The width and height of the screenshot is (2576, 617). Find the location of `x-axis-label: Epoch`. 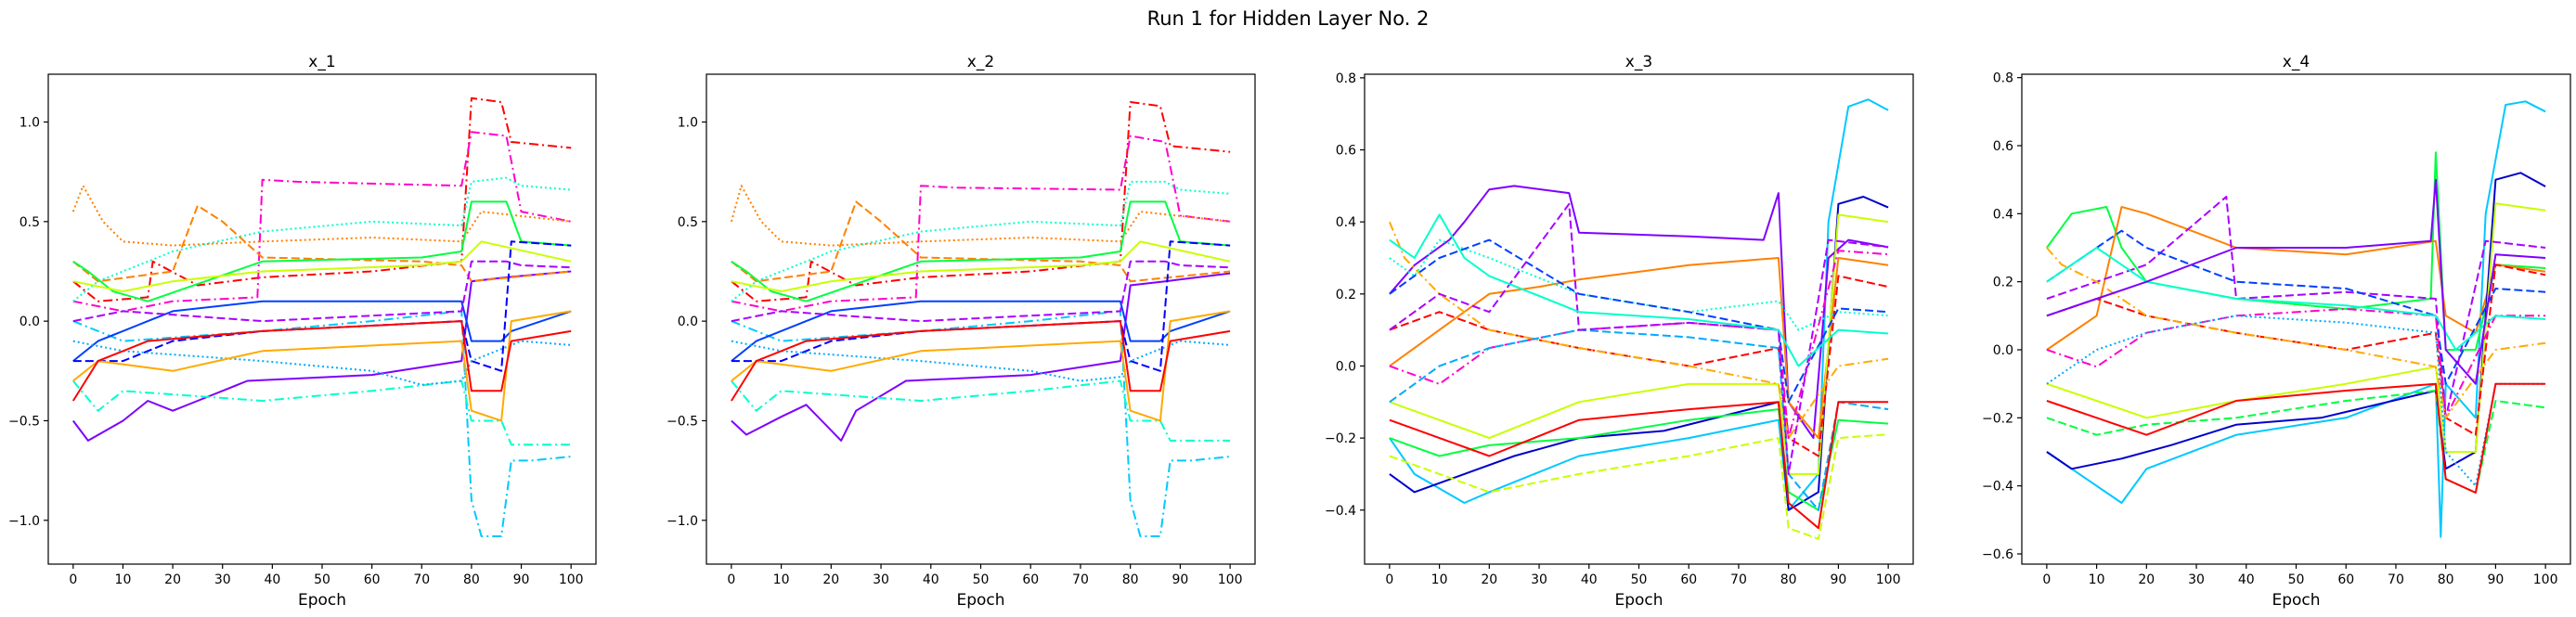

x-axis-label: Epoch is located at coordinates (1638, 600).